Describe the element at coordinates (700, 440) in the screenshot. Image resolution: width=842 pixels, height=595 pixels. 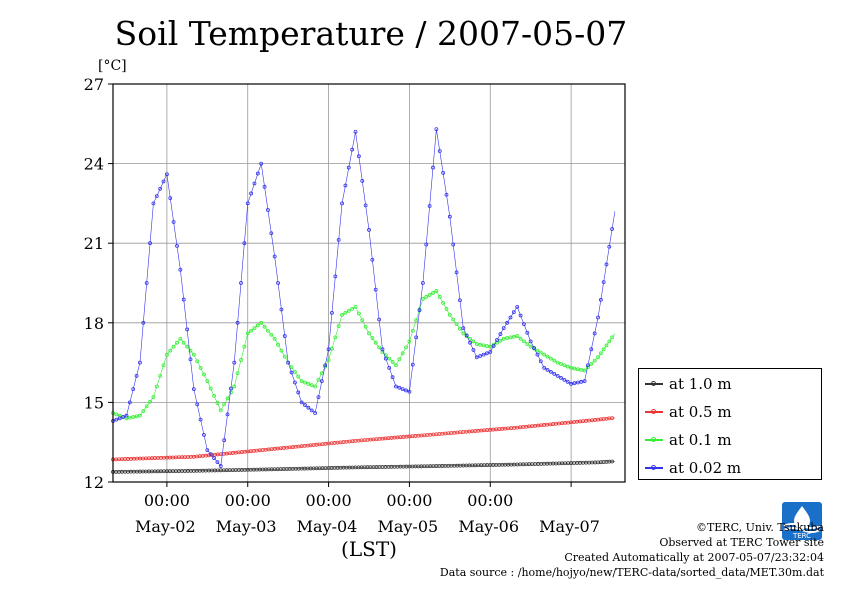
I see `legend-label: at 0.1 m` at that location.